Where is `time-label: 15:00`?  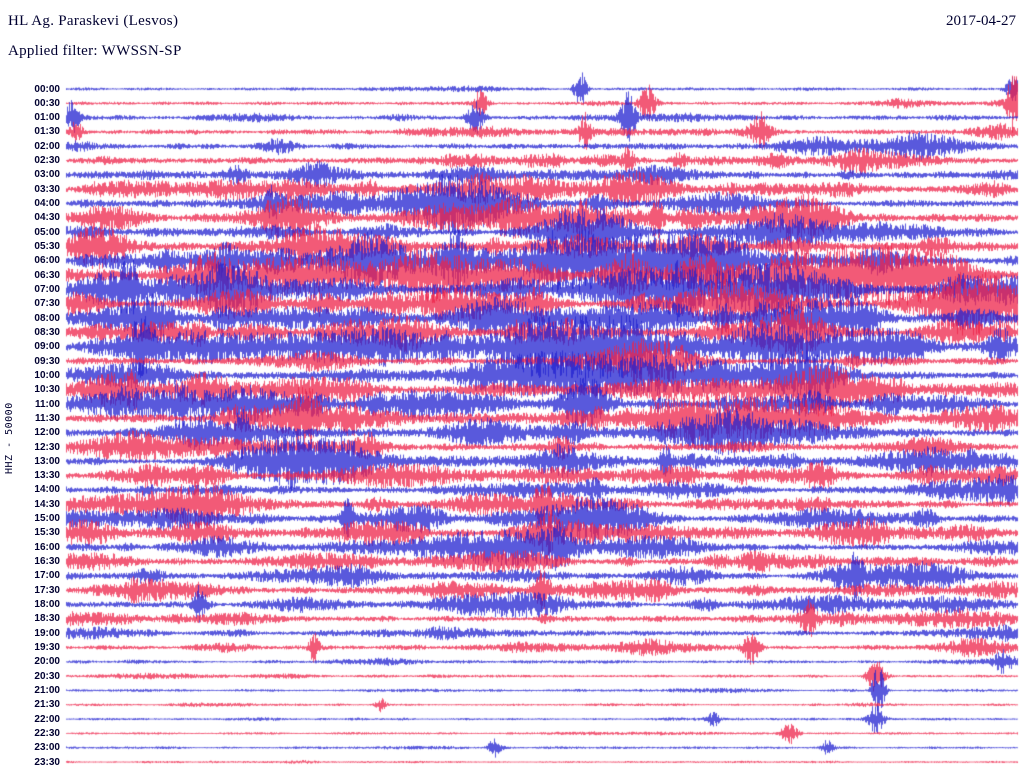
time-label: 15:00 is located at coordinates (47, 519).